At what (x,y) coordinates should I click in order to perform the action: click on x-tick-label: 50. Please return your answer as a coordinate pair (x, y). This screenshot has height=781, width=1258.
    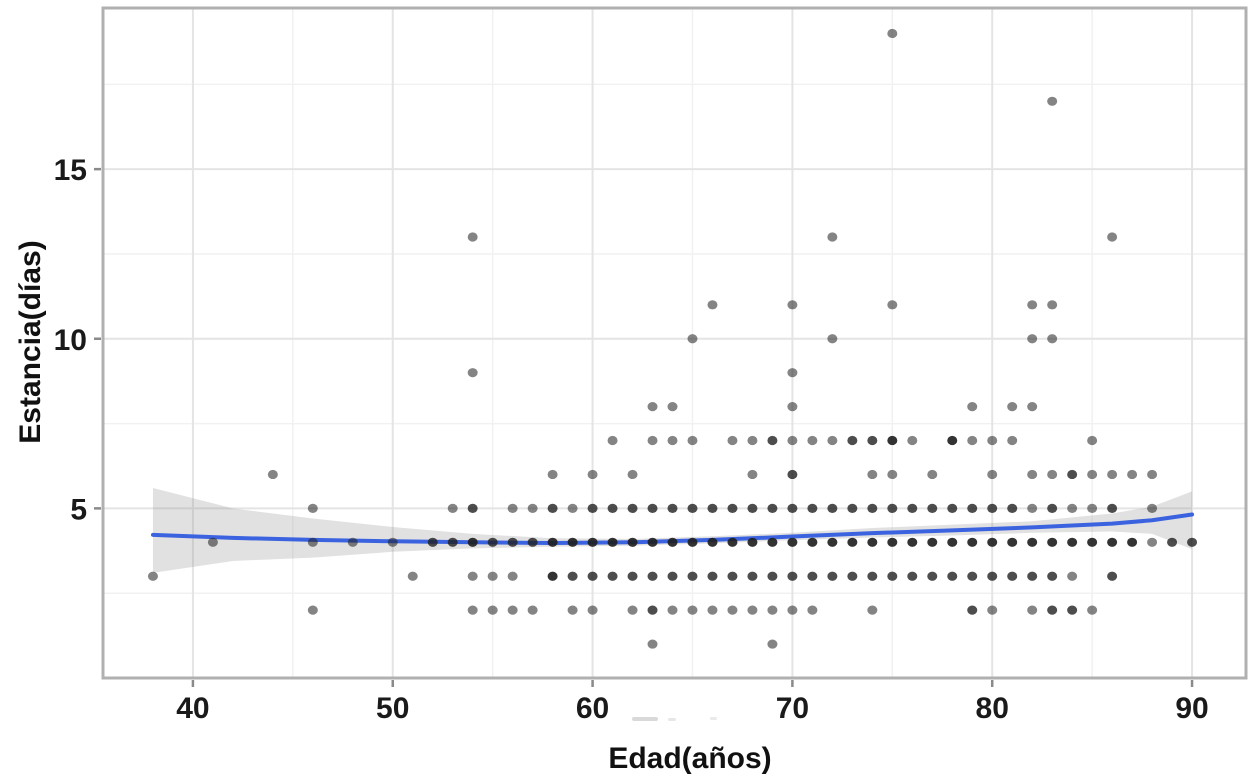
    Looking at the image, I should click on (392, 708).